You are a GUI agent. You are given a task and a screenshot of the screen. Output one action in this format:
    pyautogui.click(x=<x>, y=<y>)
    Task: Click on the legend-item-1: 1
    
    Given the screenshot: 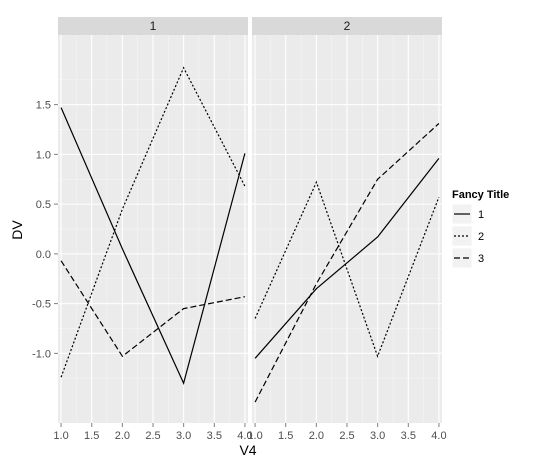 What is the action you would take?
    pyautogui.click(x=467, y=214)
    